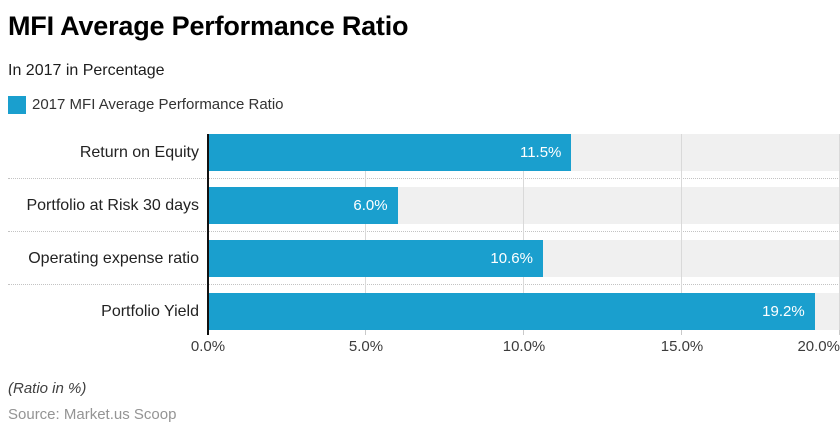  I want to click on x-axis: 0.0% 5.0% 10.0% 15.0% 20.0%, so click(515, 345).